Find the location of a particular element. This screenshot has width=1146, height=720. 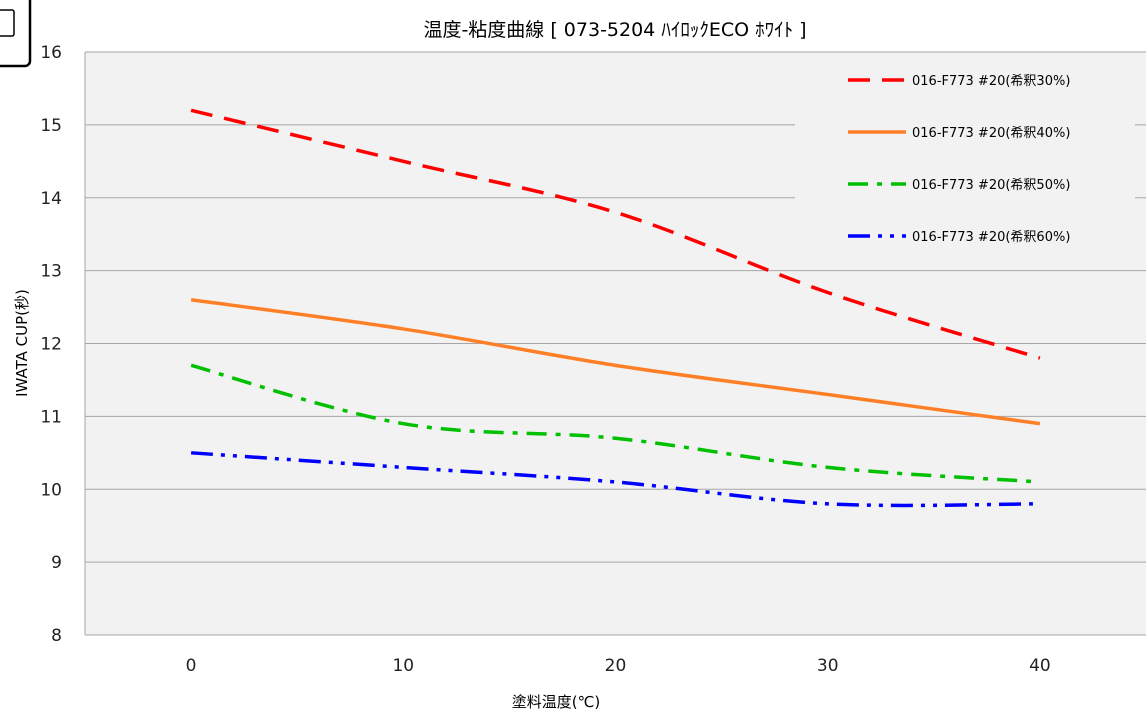

y-tick-label: 12 is located at coordinates (51, 345).